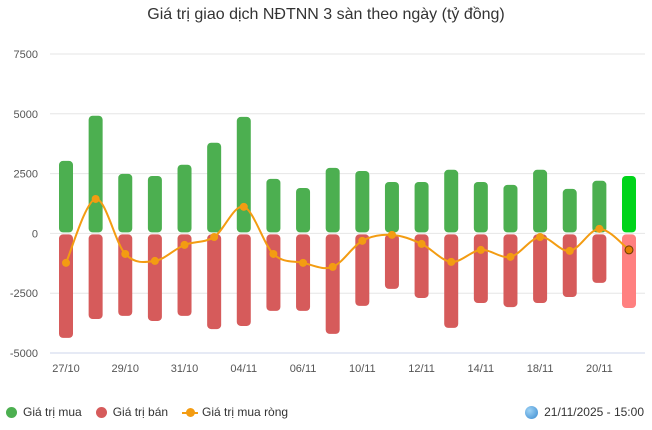 The height and width of the screenshot is (430, 652). I want to click on x-tick-label: 10/11, so click(362, 369).